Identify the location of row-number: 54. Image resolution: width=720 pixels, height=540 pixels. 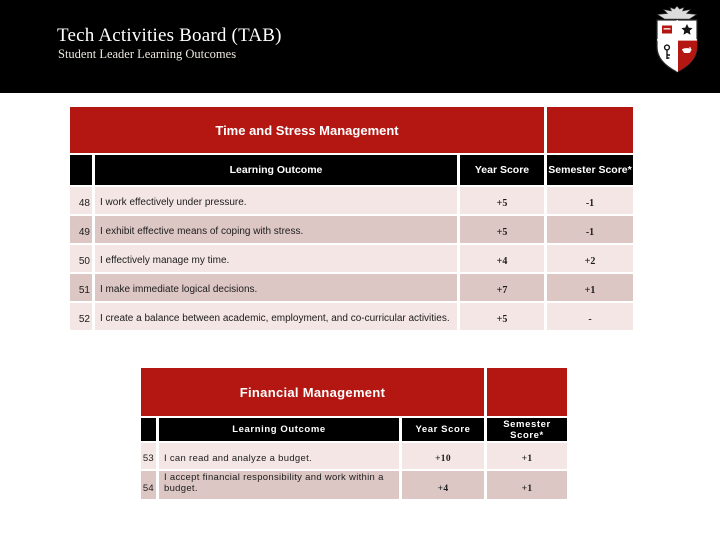
(148, 485).